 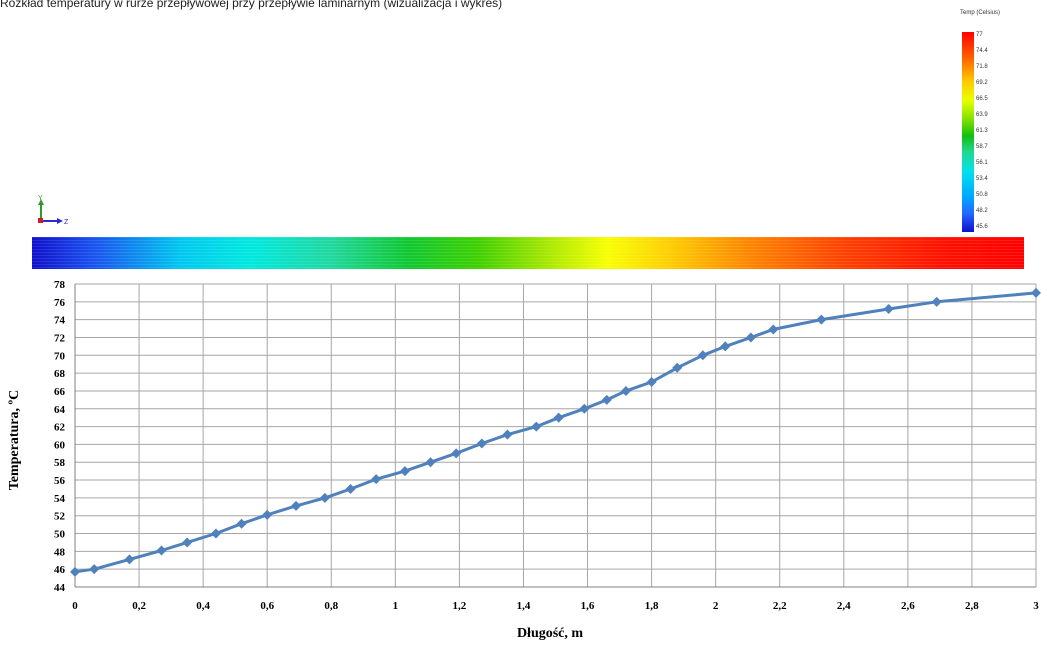 What do you see at coordinates (60, 517) in the screenshot?
I see `y-tick-label: 52` at bounding box center [60, 517].